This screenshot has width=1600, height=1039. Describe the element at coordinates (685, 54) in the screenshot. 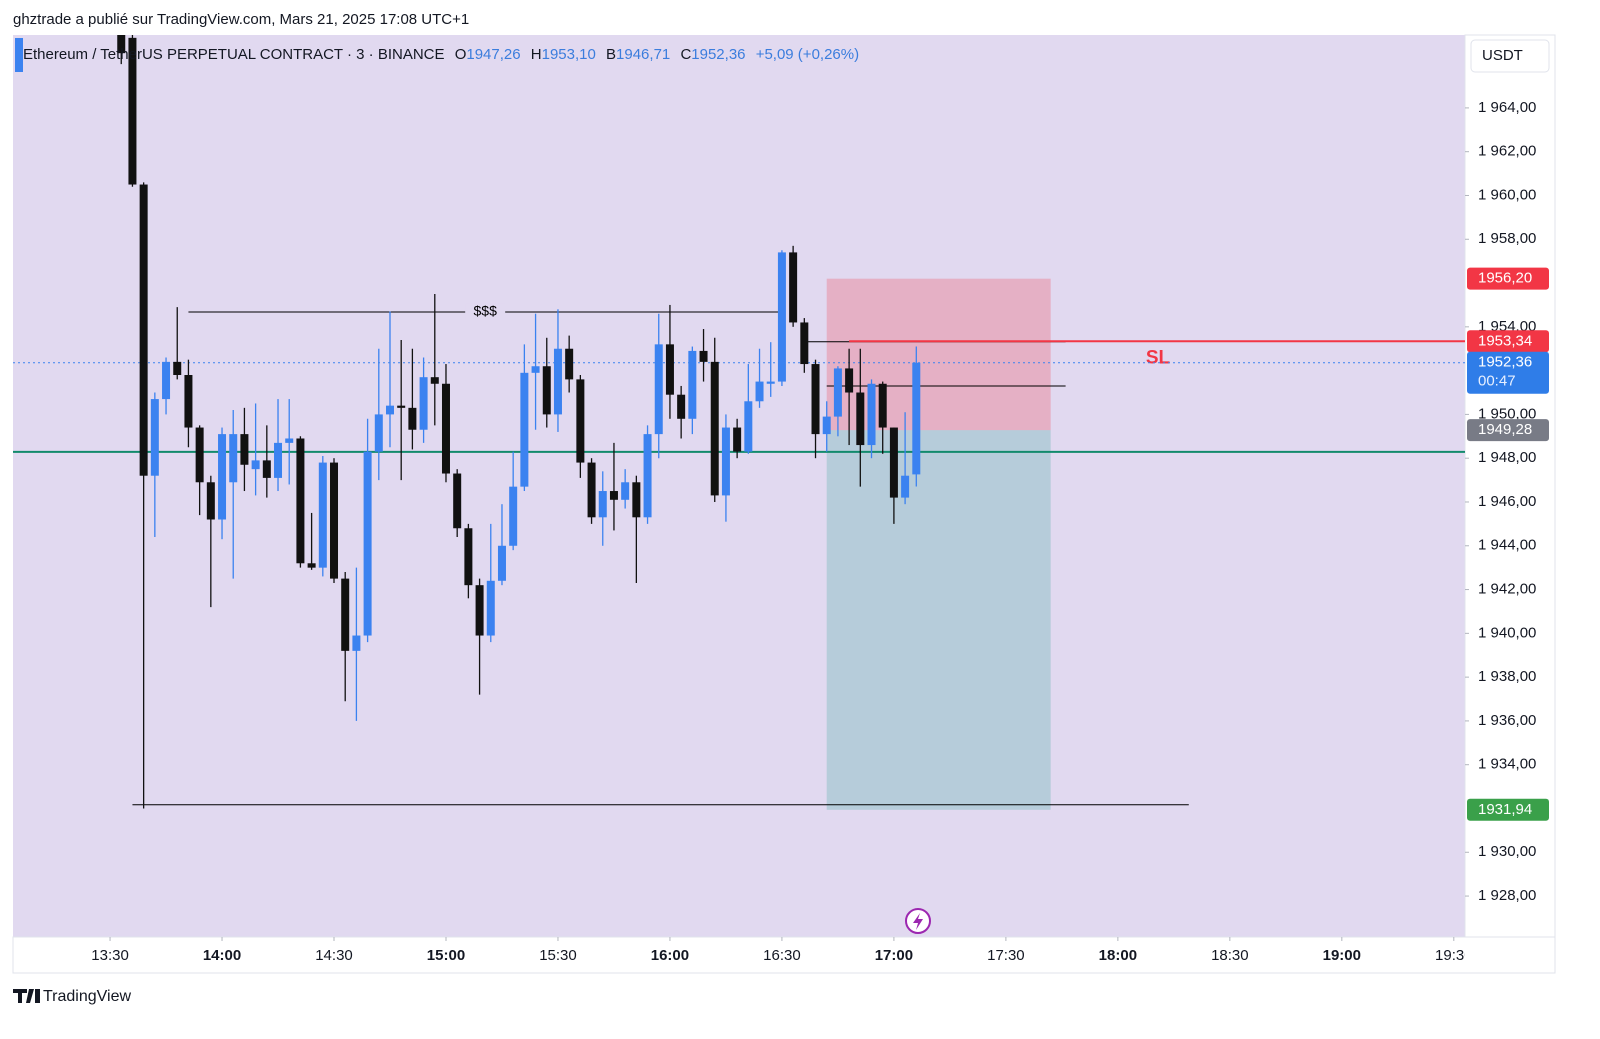

I see `legend-c: C` at that location.